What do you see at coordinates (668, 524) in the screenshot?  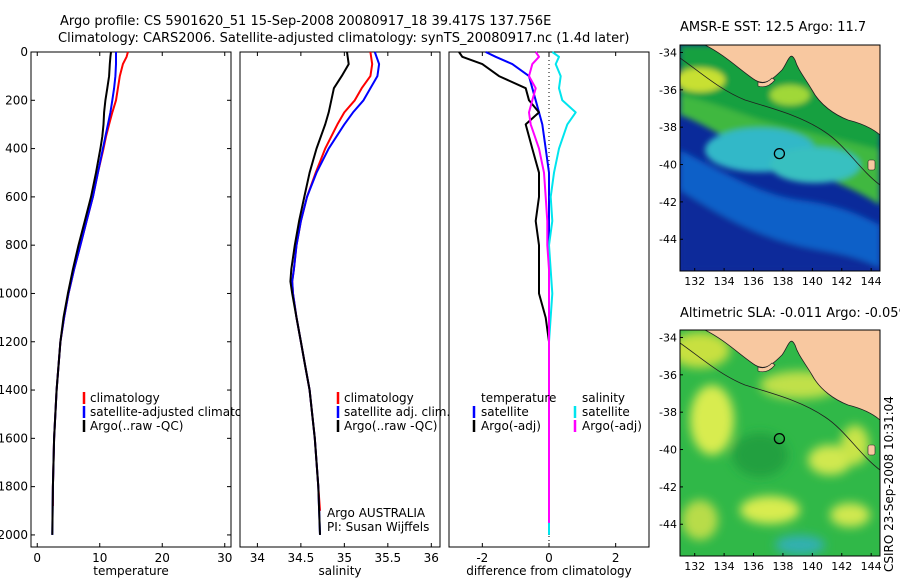 I see `sla_map-ytick-label: -44` at bounding box center [668, 524].